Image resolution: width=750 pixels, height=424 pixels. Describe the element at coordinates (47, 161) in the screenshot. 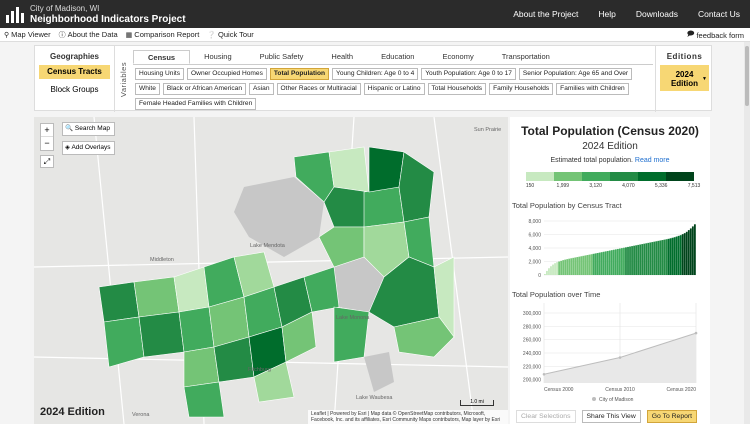

I see `fullscreen-button: ⤢` at that location.